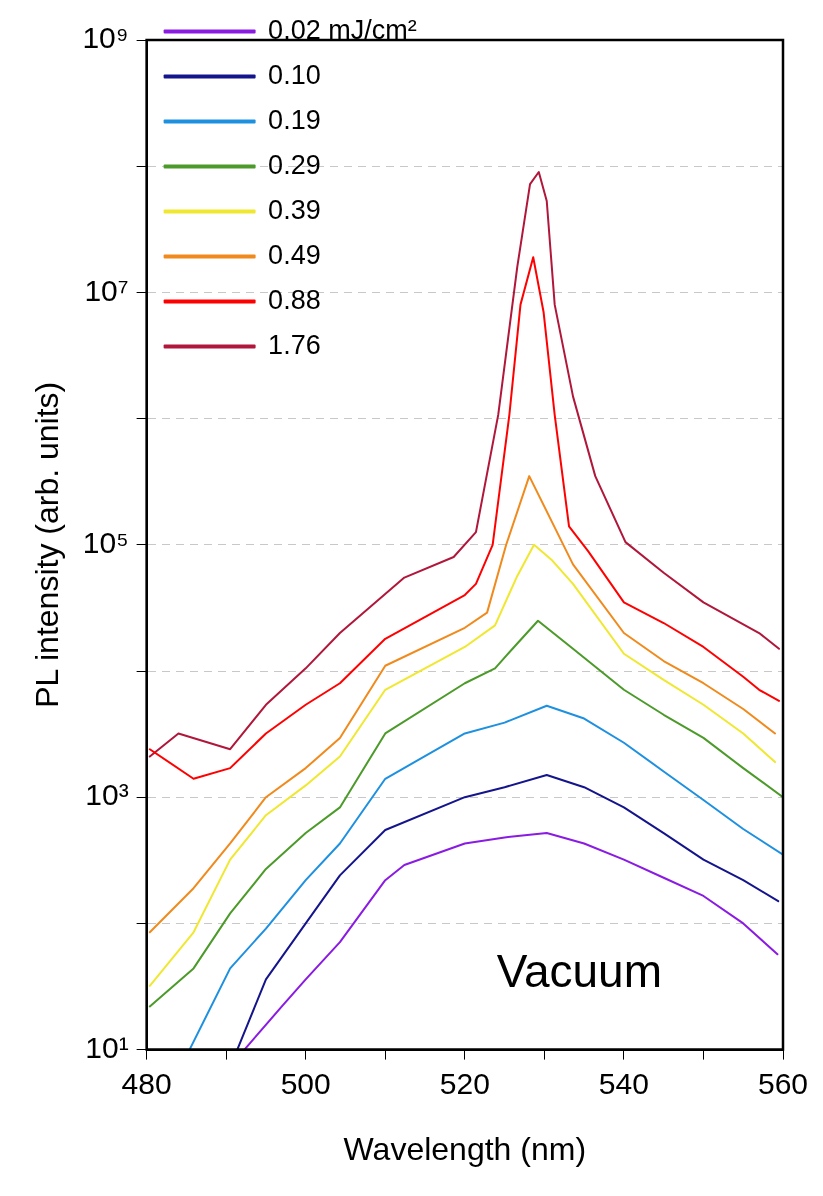 The image size is (823, 1196). Describe the element at coordinates (465, 1148) in the screenshot. I see `x-axis-title: Wavelength (nm)` at that location.